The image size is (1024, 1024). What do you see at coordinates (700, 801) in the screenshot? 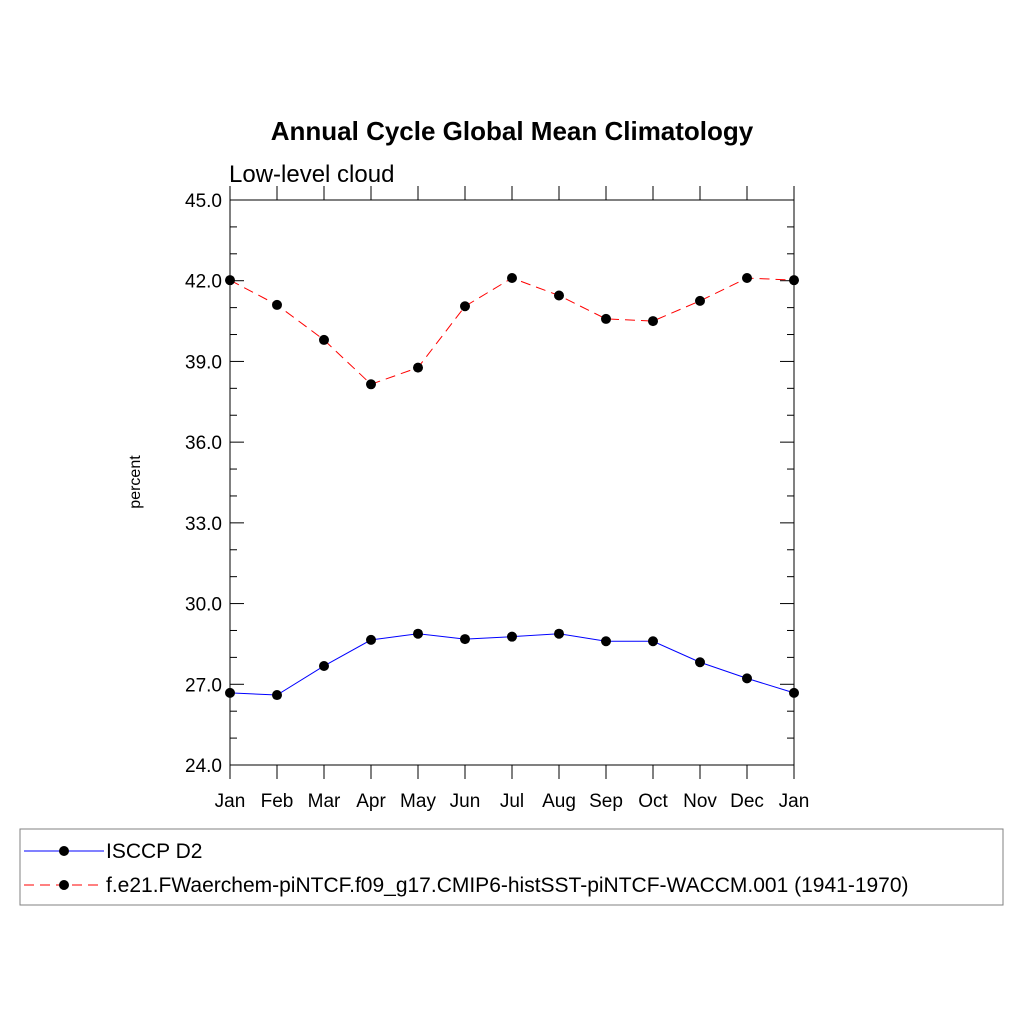
I see `x-tick-label: Nov` at bounding box center [700, 801].